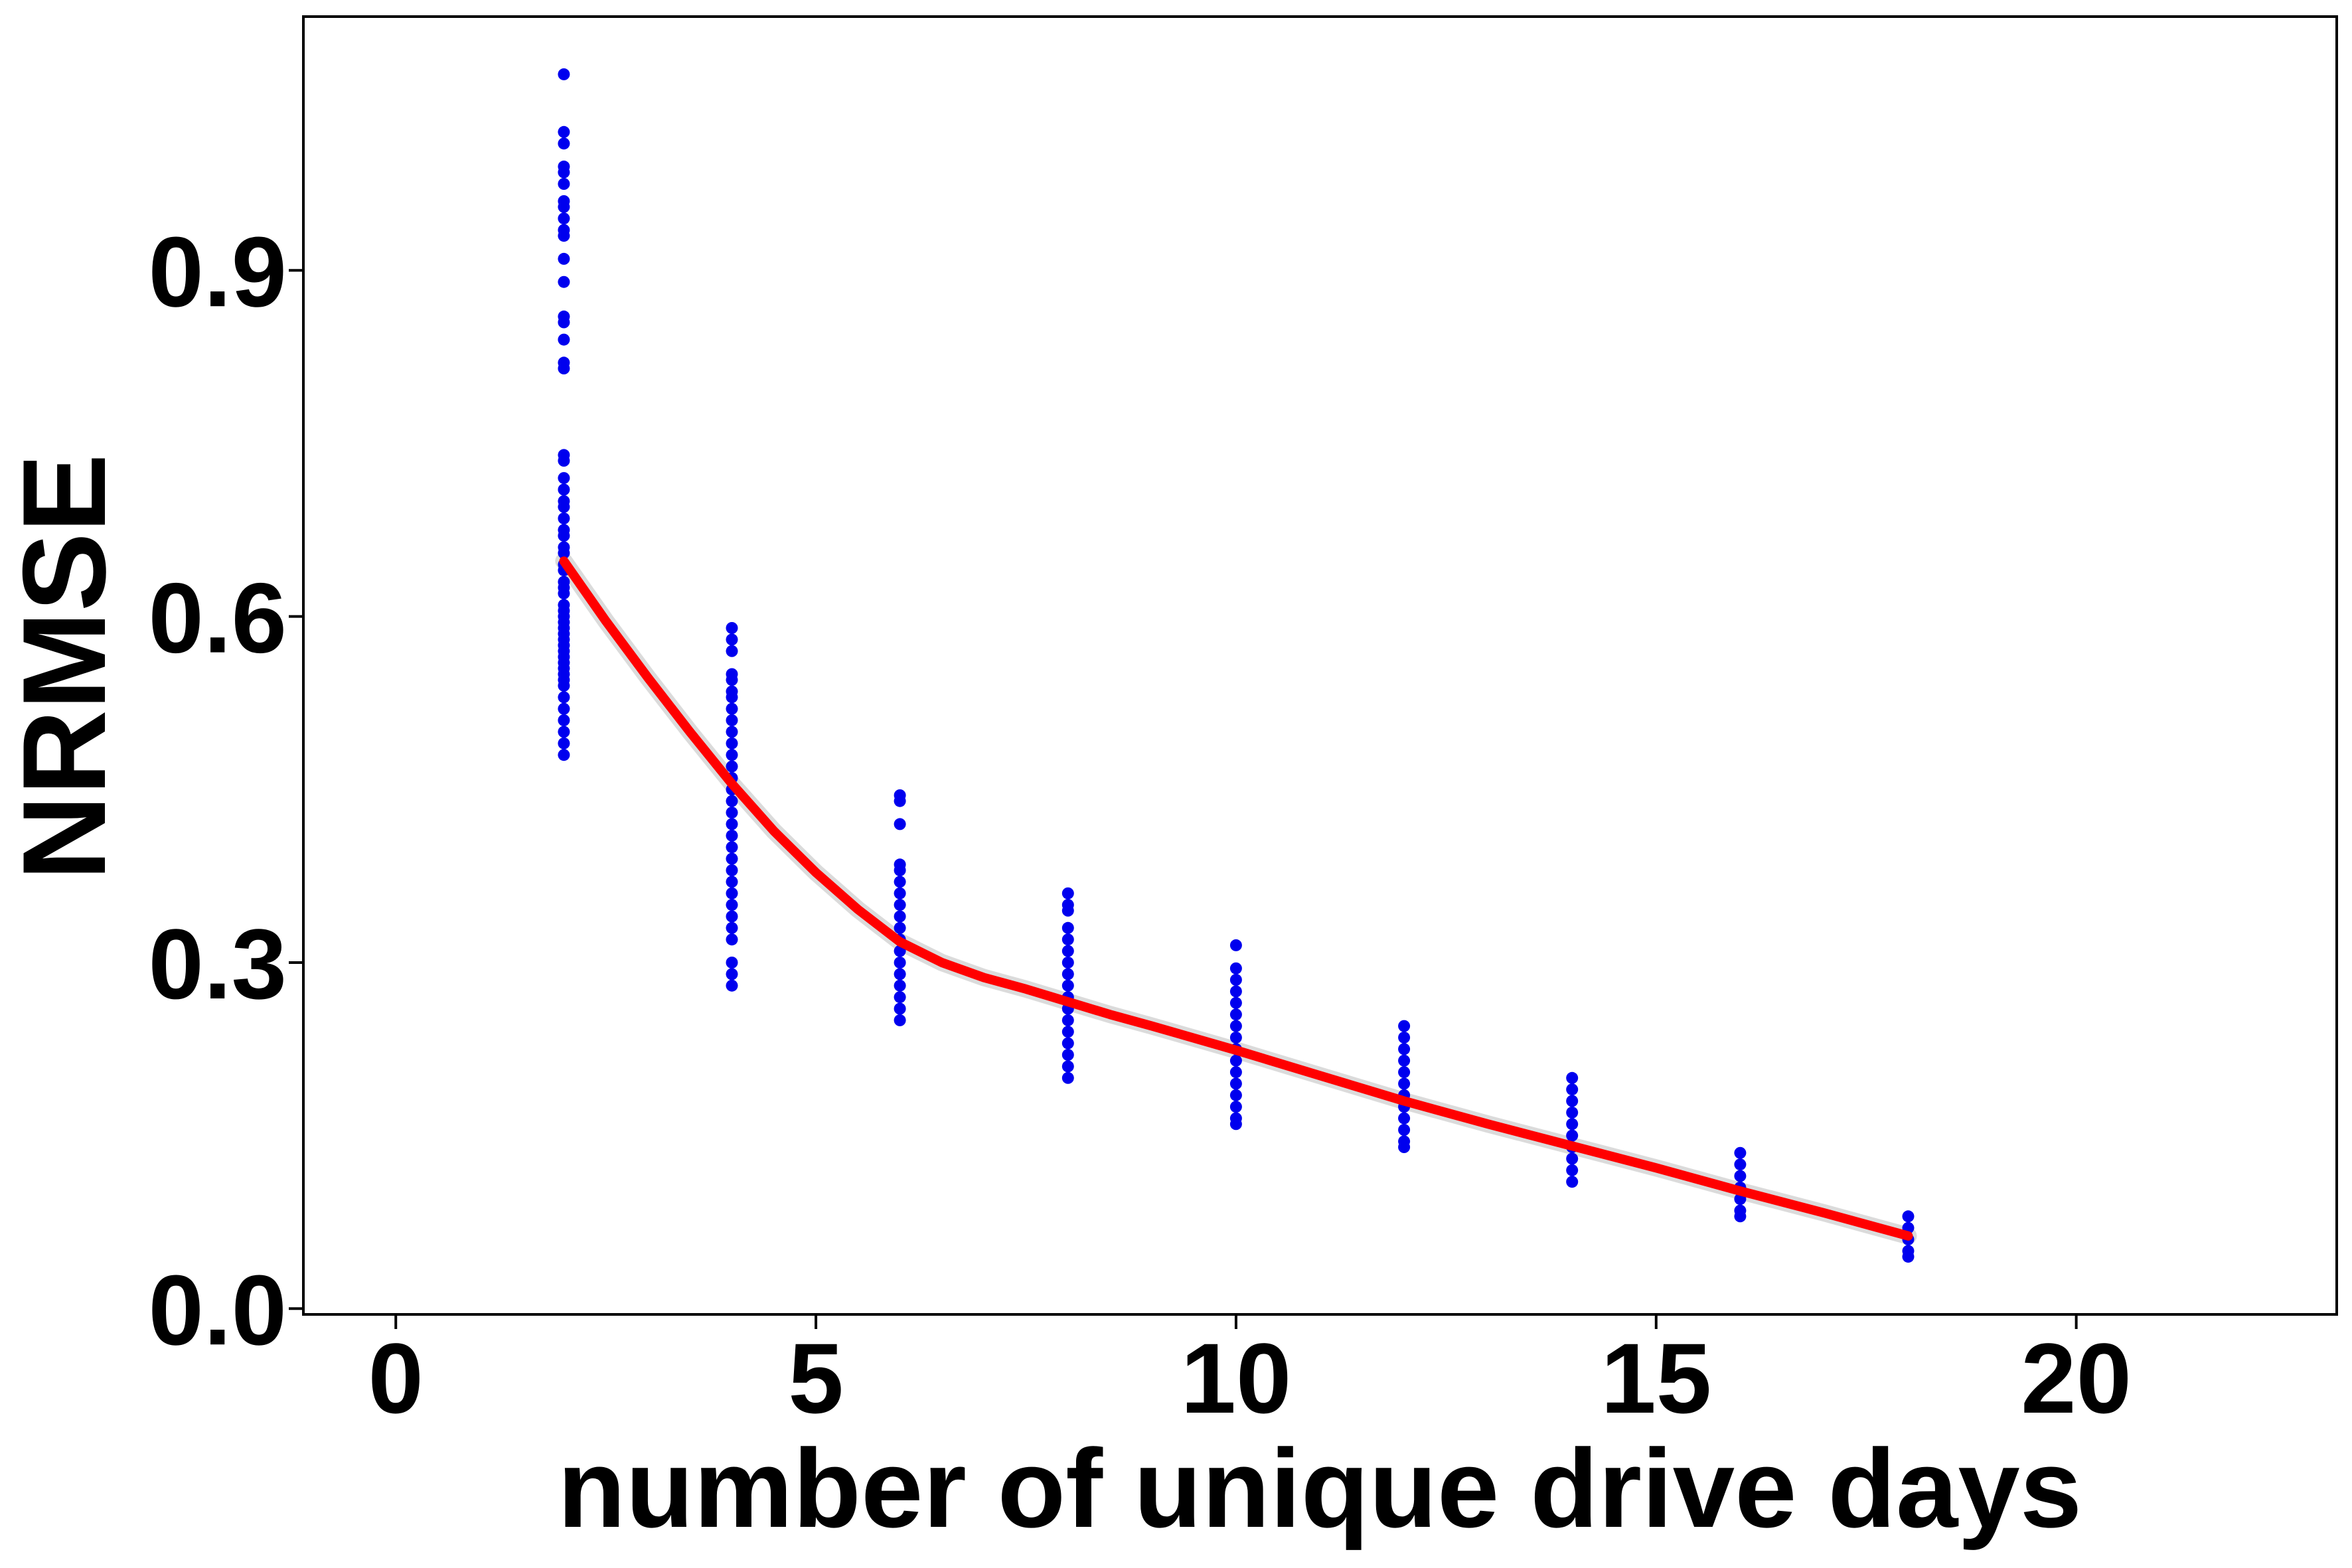  I want to click on x-tick-label: 20, so click(2076, 1378).